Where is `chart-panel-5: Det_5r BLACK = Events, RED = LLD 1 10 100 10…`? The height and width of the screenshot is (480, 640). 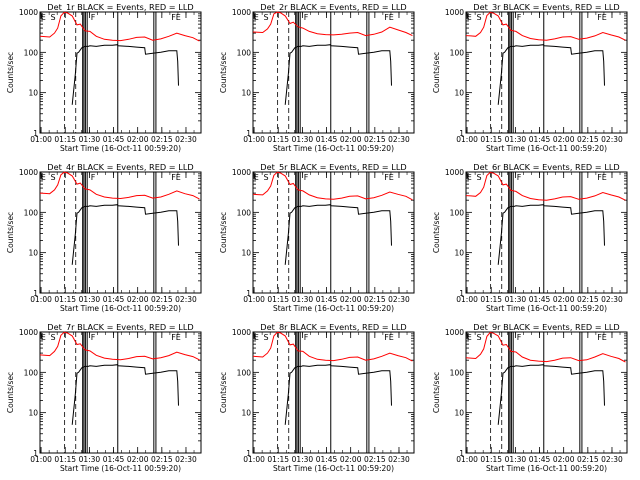 chart-panel-5: Det_5r BLACK = Events, RED = LLD 1 10 100 10… is located at coordinates (317, 237).